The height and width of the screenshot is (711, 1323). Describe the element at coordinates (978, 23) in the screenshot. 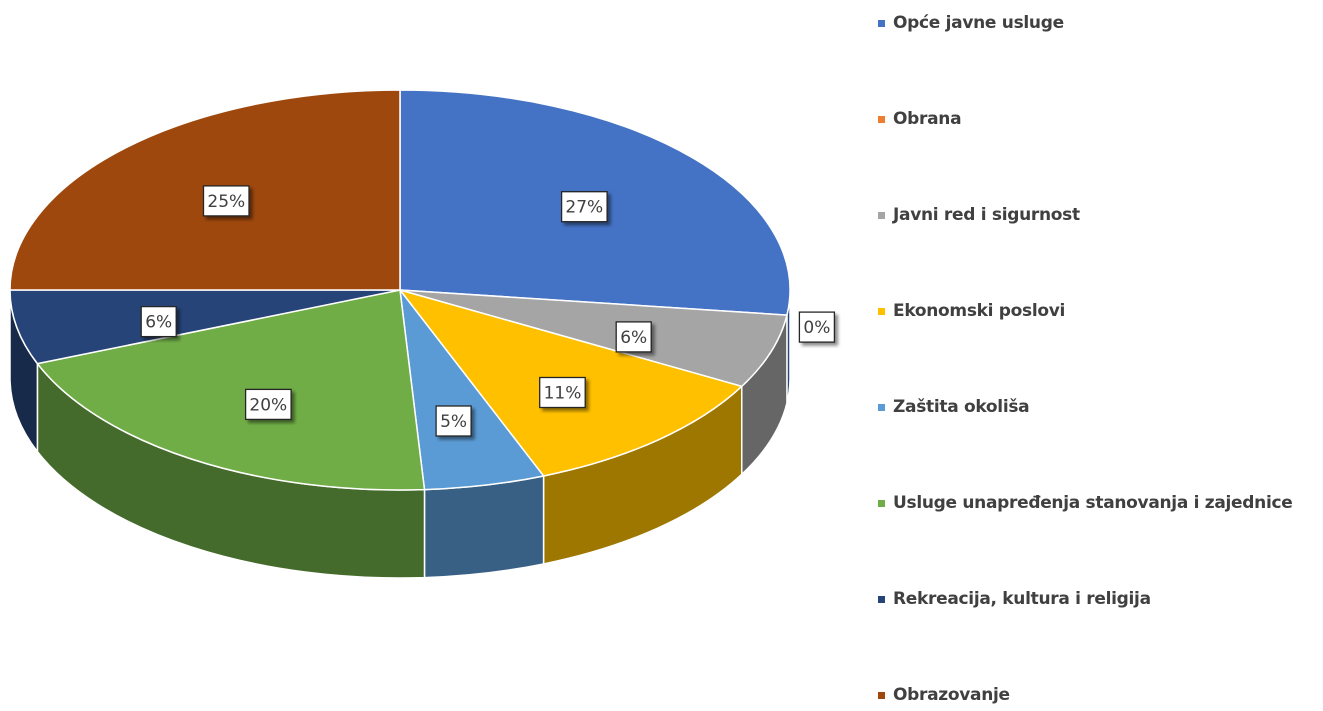

I see `legend-label: Opće javne usluge` at that location.